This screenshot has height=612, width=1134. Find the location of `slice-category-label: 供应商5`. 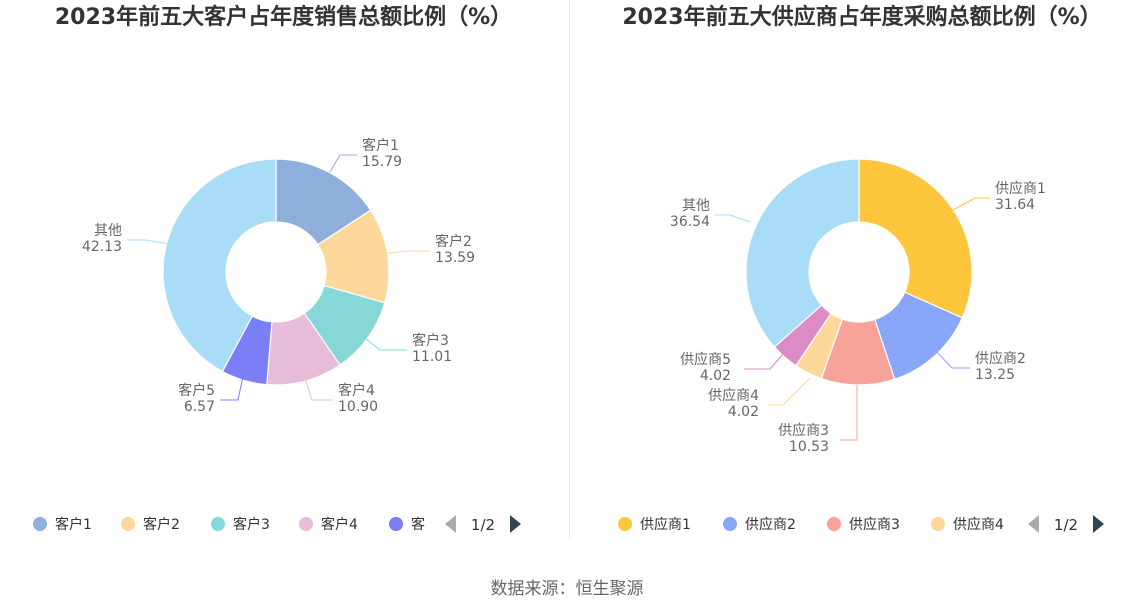

slice-category-label: 供应商5 is located at coordinates (705, 359).